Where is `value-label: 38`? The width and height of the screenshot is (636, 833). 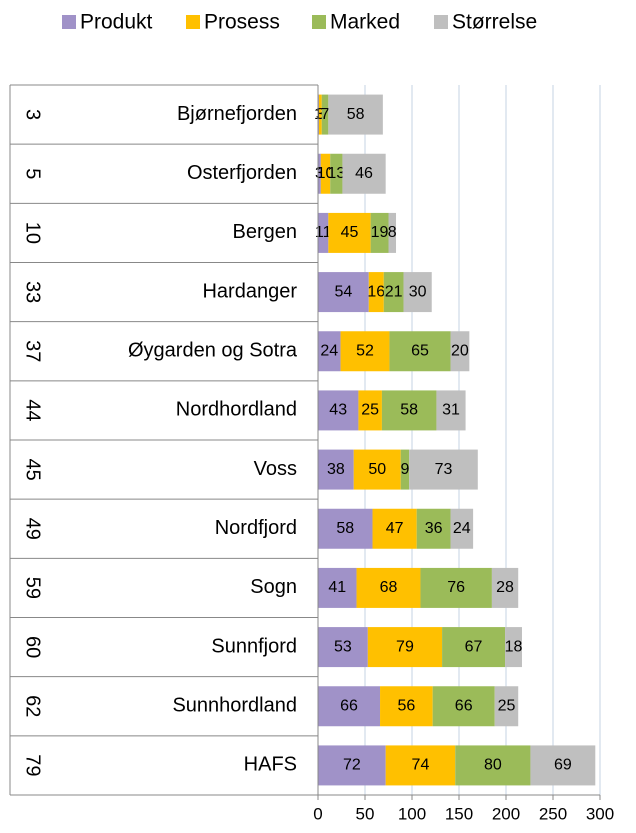 value-label: 38 is located at coordinates (336, 469).